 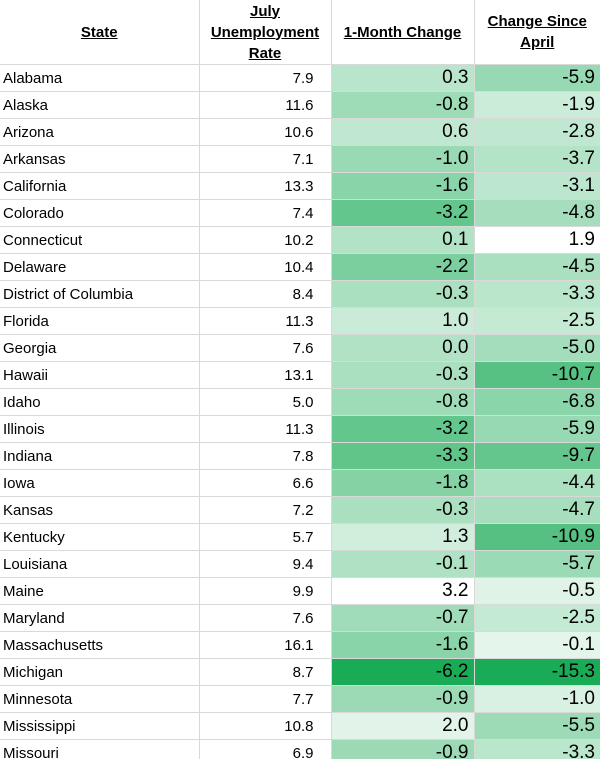 I want to click on cell-month: -6.2, so click(x=403, y=672).